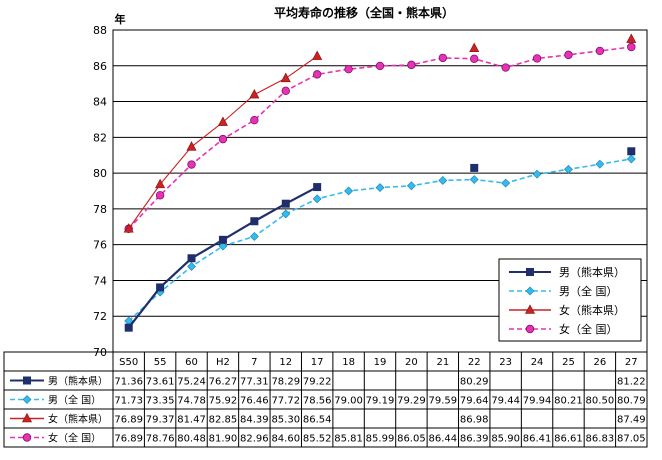  Describe the element at coordinates (254, 382) in the screenshot. I see `table-cell: 77.31` at that location.